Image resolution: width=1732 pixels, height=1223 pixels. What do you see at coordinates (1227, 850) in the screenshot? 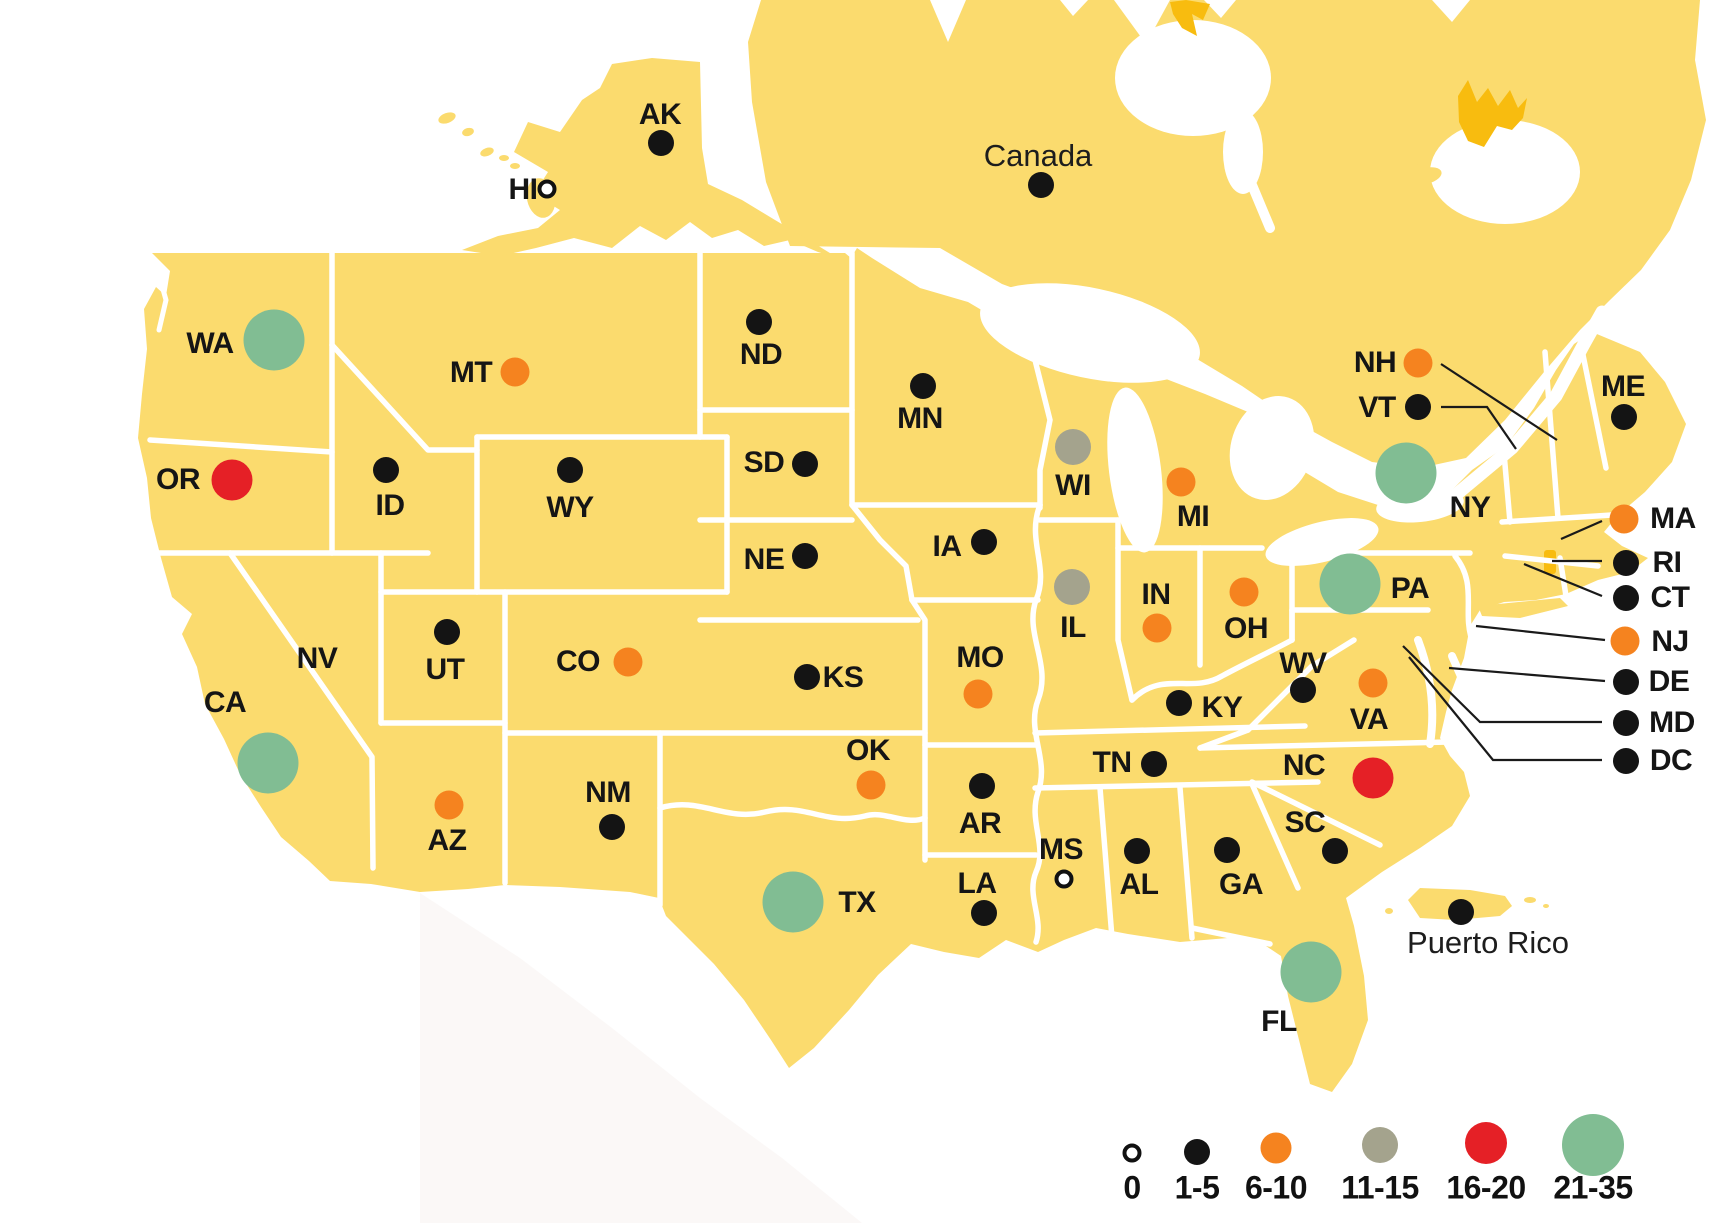
I see `state-dot-ga` at bounding box center [1227, 850].